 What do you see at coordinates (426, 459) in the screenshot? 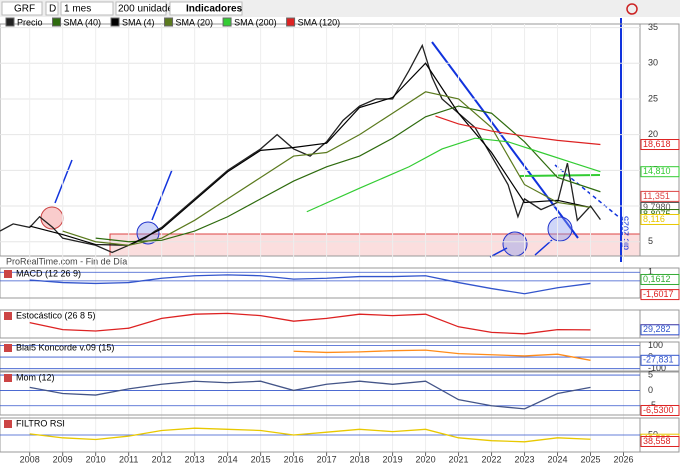
I see `x-tick-label: 2020` at bounding box center [426, 459].